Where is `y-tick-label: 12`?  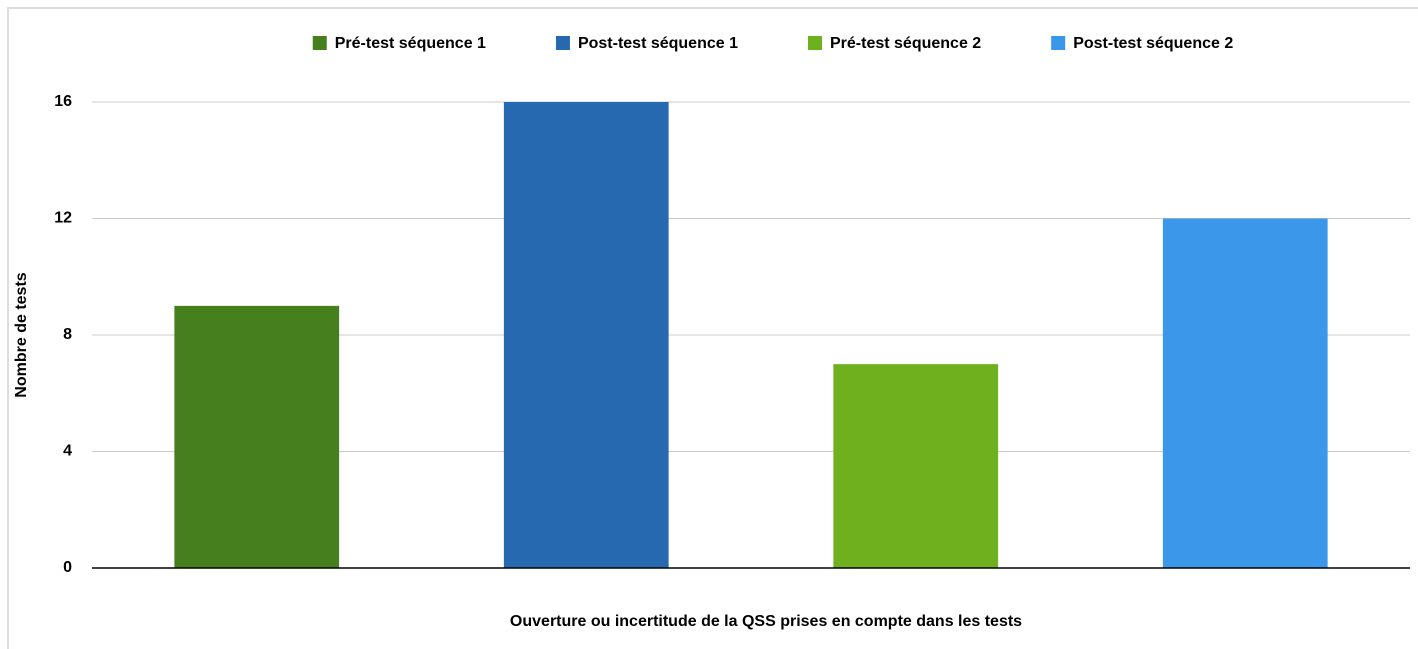 y-tick-label: 12 is located at coordinates (63, 218).